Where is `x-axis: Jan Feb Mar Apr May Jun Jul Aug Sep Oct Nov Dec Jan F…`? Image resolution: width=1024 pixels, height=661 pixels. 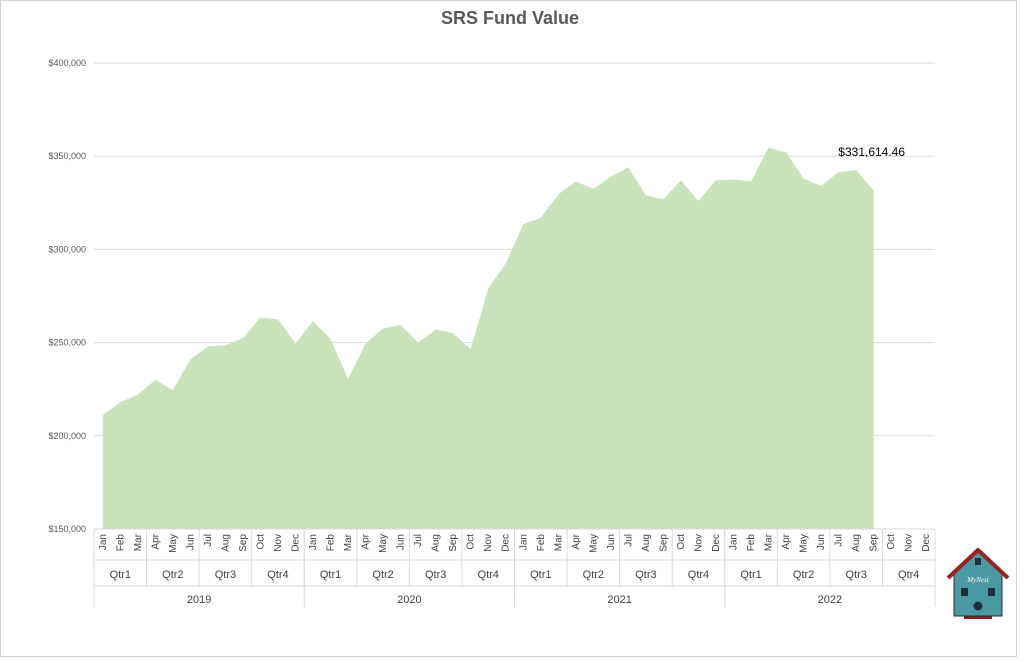
x-axis: Jan Feb Mar Apr May Jun Jul Aug Sep Oct Nov Dec Jan F… is located at coordinates (514, 567).